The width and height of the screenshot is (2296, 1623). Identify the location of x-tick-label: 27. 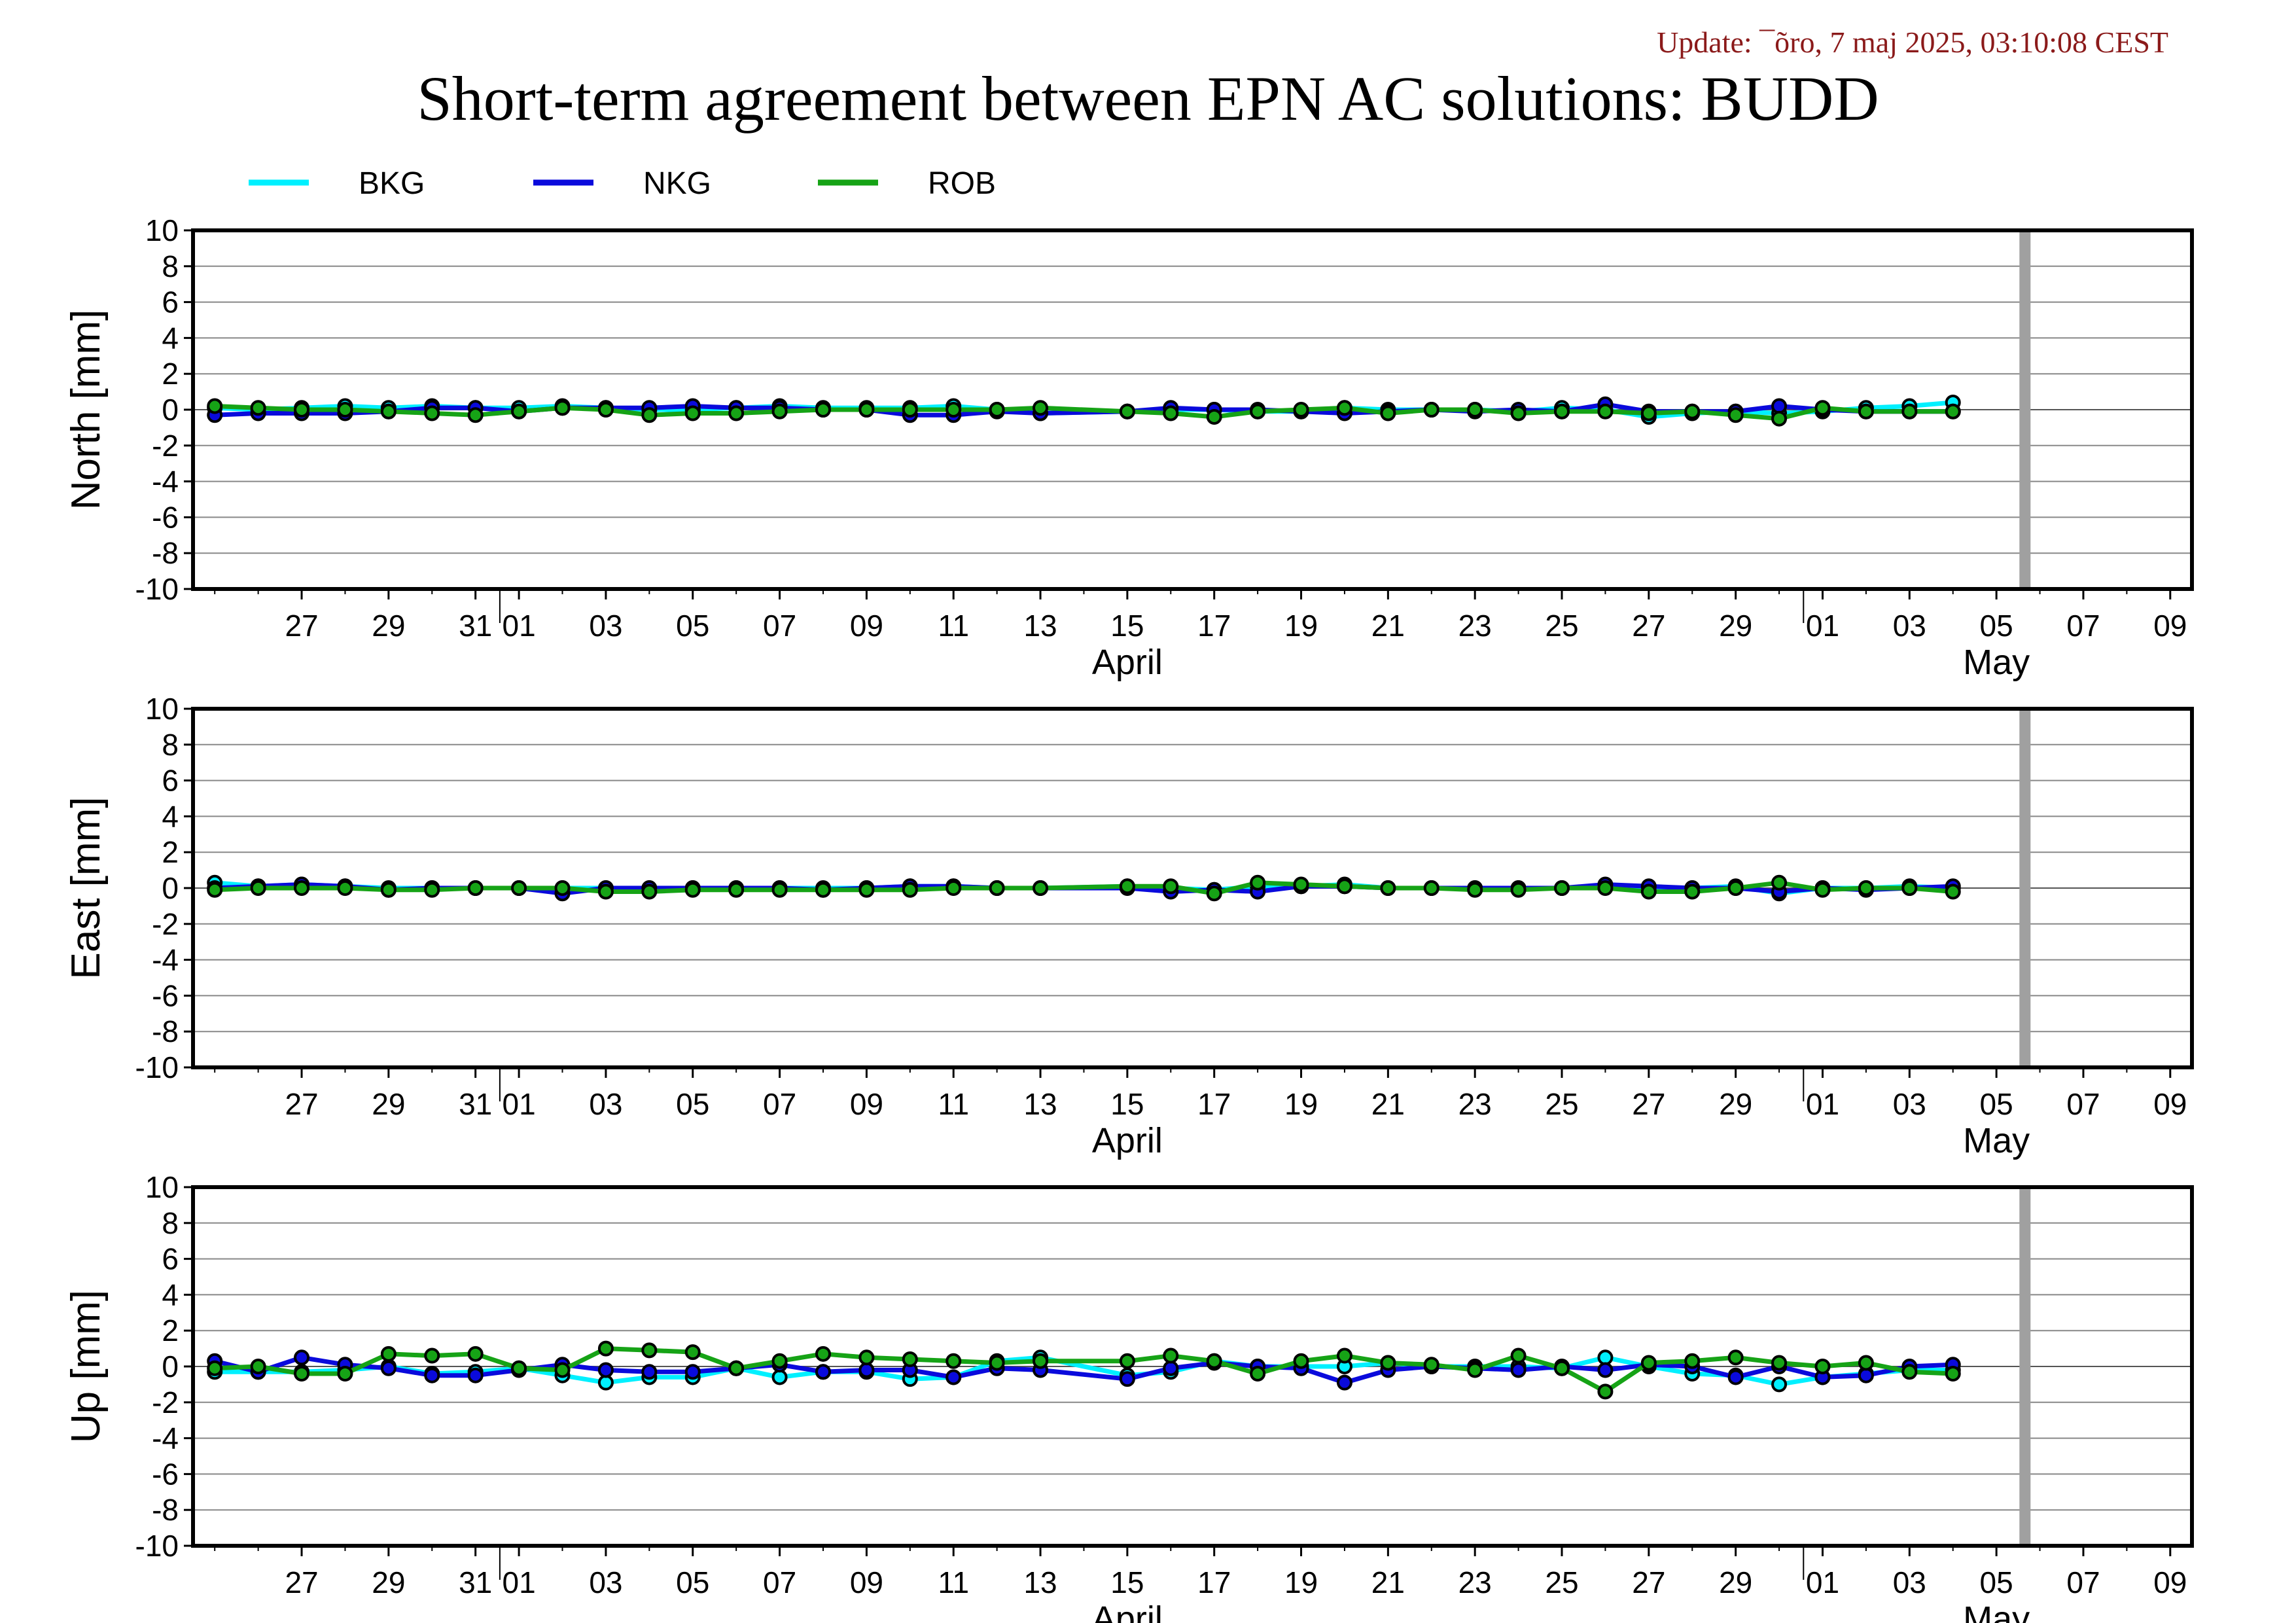
(1649, 1104).